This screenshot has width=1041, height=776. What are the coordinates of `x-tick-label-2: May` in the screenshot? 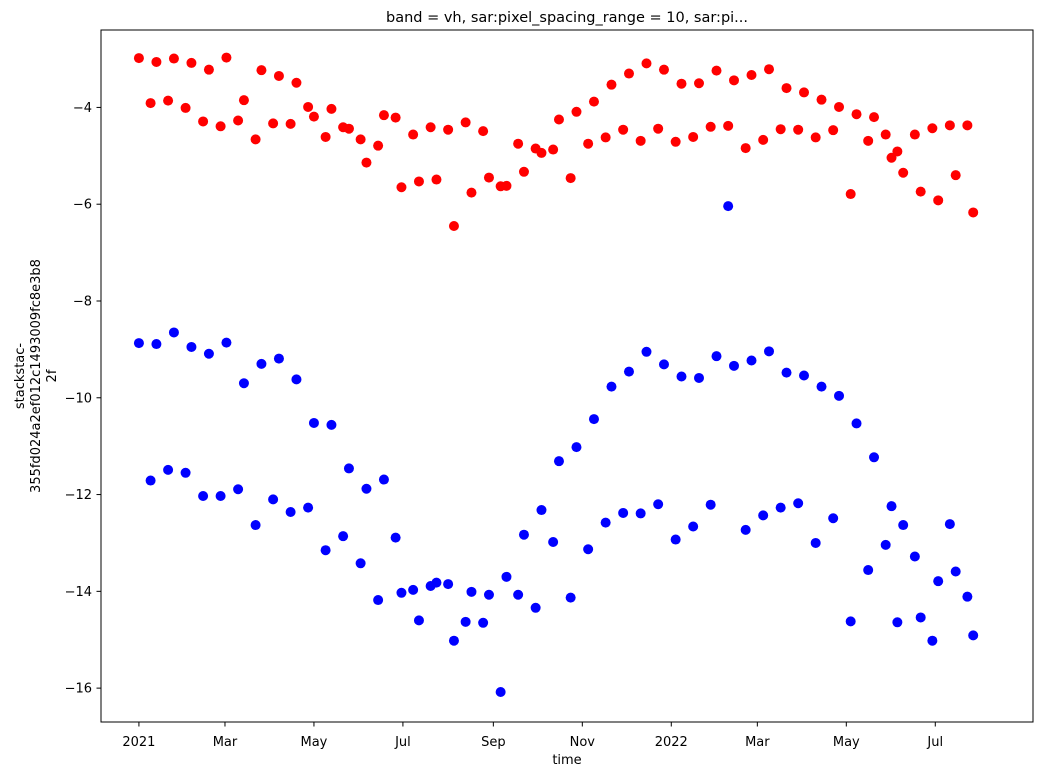 It's located at (313, 742).